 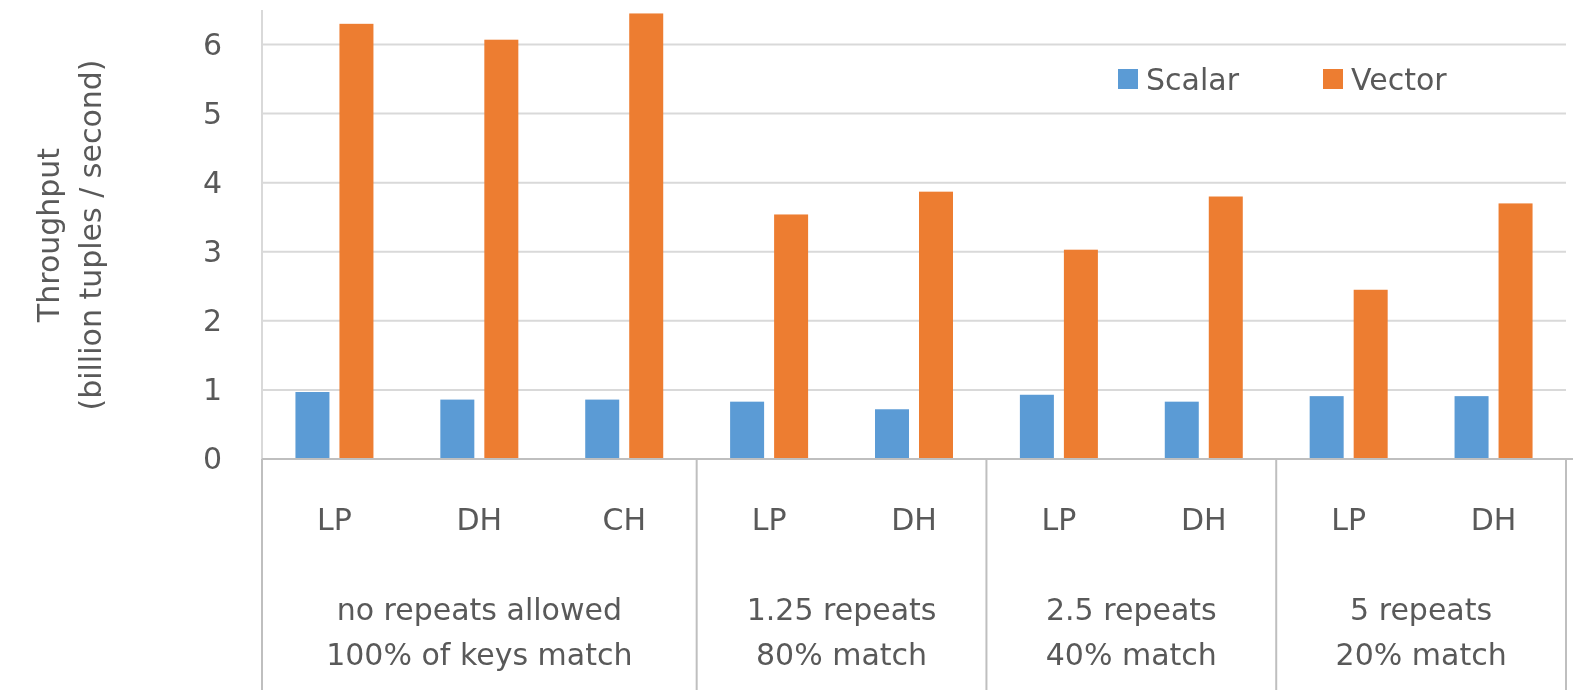 I want to click on y-tick-label: 2, so click(x=212, y=320).